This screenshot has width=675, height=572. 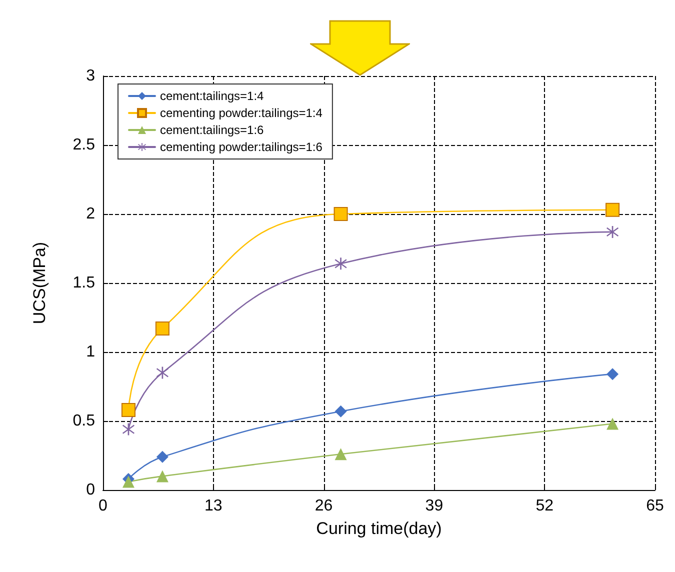 What do you see at coordinates (84, 421) in the screenshot?
I see `y-tick-label: 0.5` at bounding box center [84, 421].